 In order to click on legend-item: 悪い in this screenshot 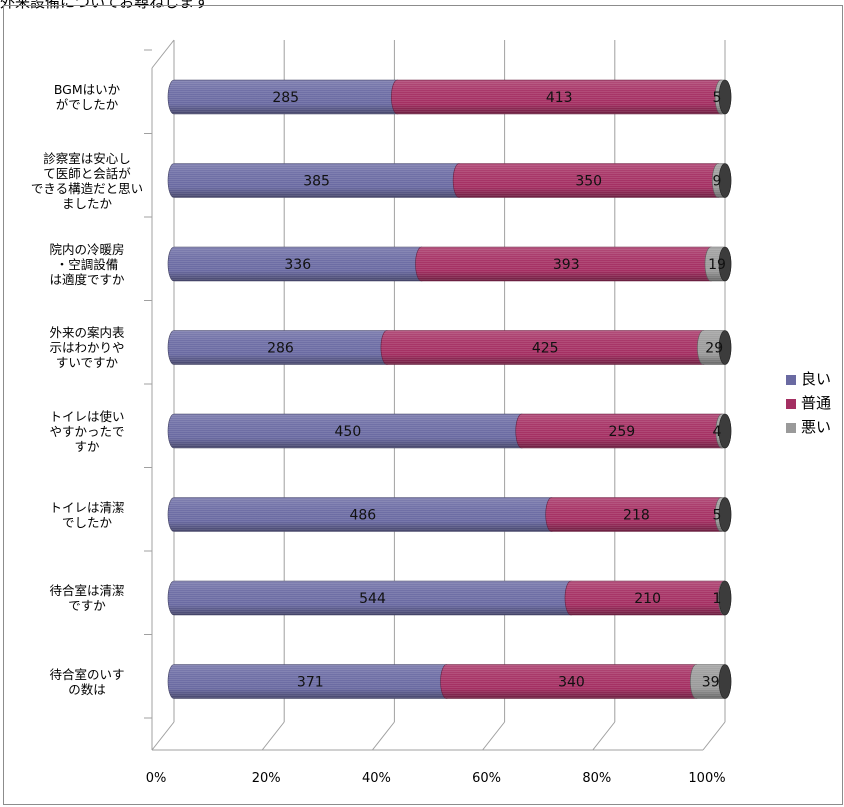, I will do `click(808, 426)`.